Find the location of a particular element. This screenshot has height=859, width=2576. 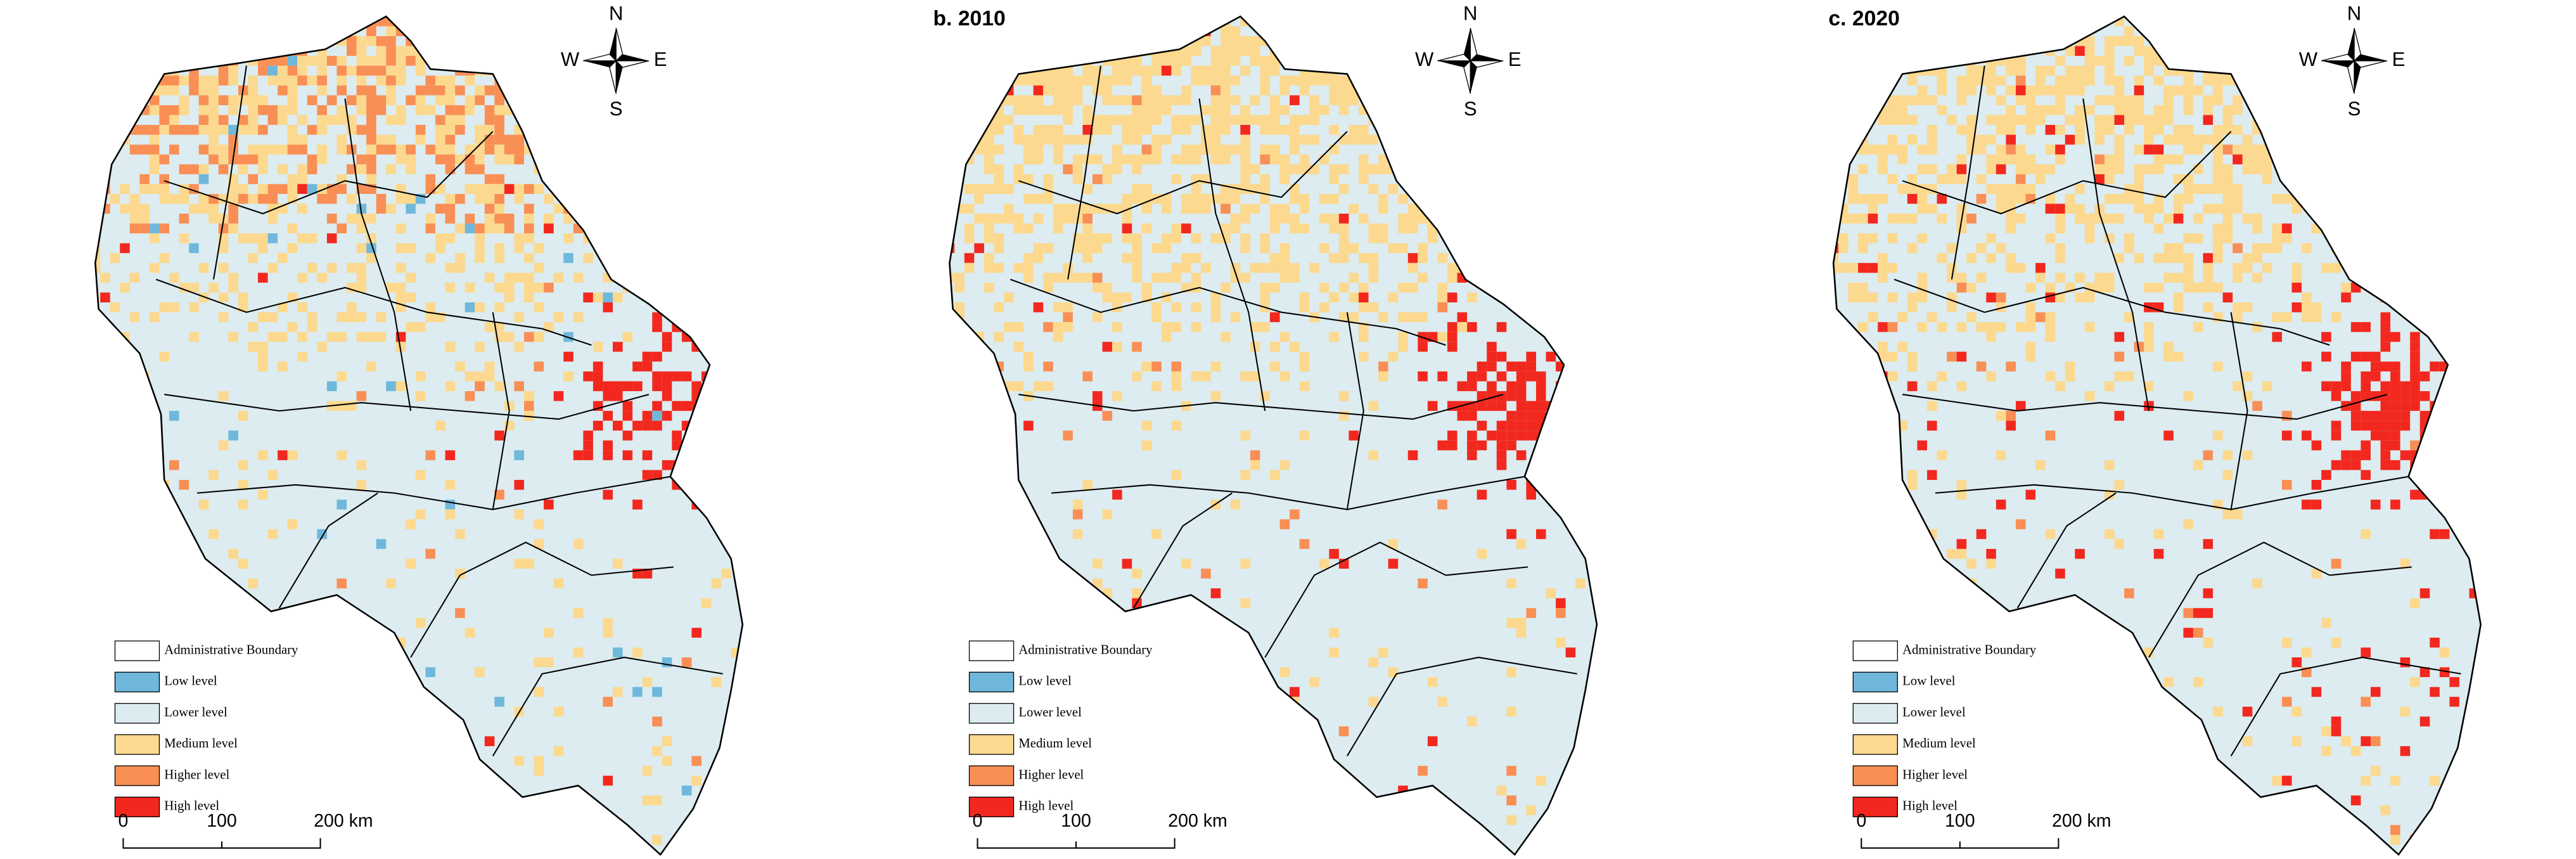

compass-s: S is located at coordinates (616, 109).